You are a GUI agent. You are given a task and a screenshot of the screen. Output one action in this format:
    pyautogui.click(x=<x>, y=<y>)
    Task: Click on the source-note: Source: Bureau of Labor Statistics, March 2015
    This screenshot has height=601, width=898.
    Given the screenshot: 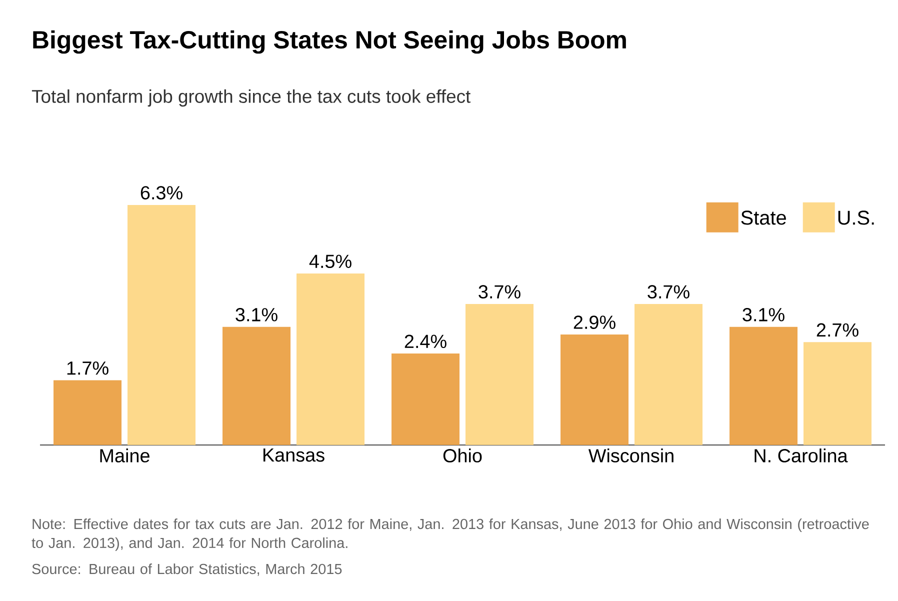 What is the action you would take?
    pyautogui.click(x=187, y=570)
    